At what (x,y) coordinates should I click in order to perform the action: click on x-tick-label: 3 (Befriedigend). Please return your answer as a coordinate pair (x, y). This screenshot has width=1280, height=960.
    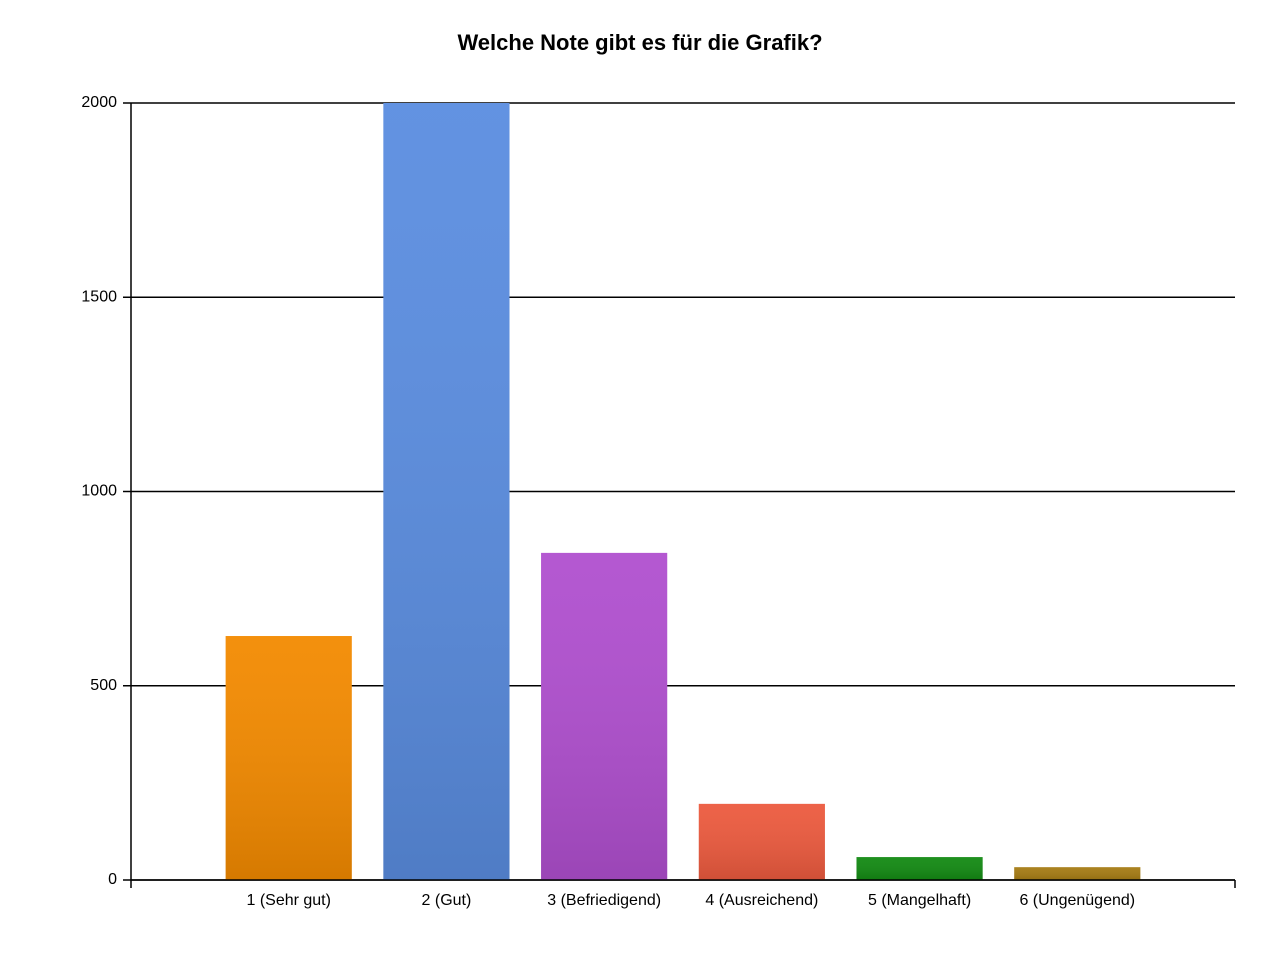
    Looking at the image, I should click on (604, 900).